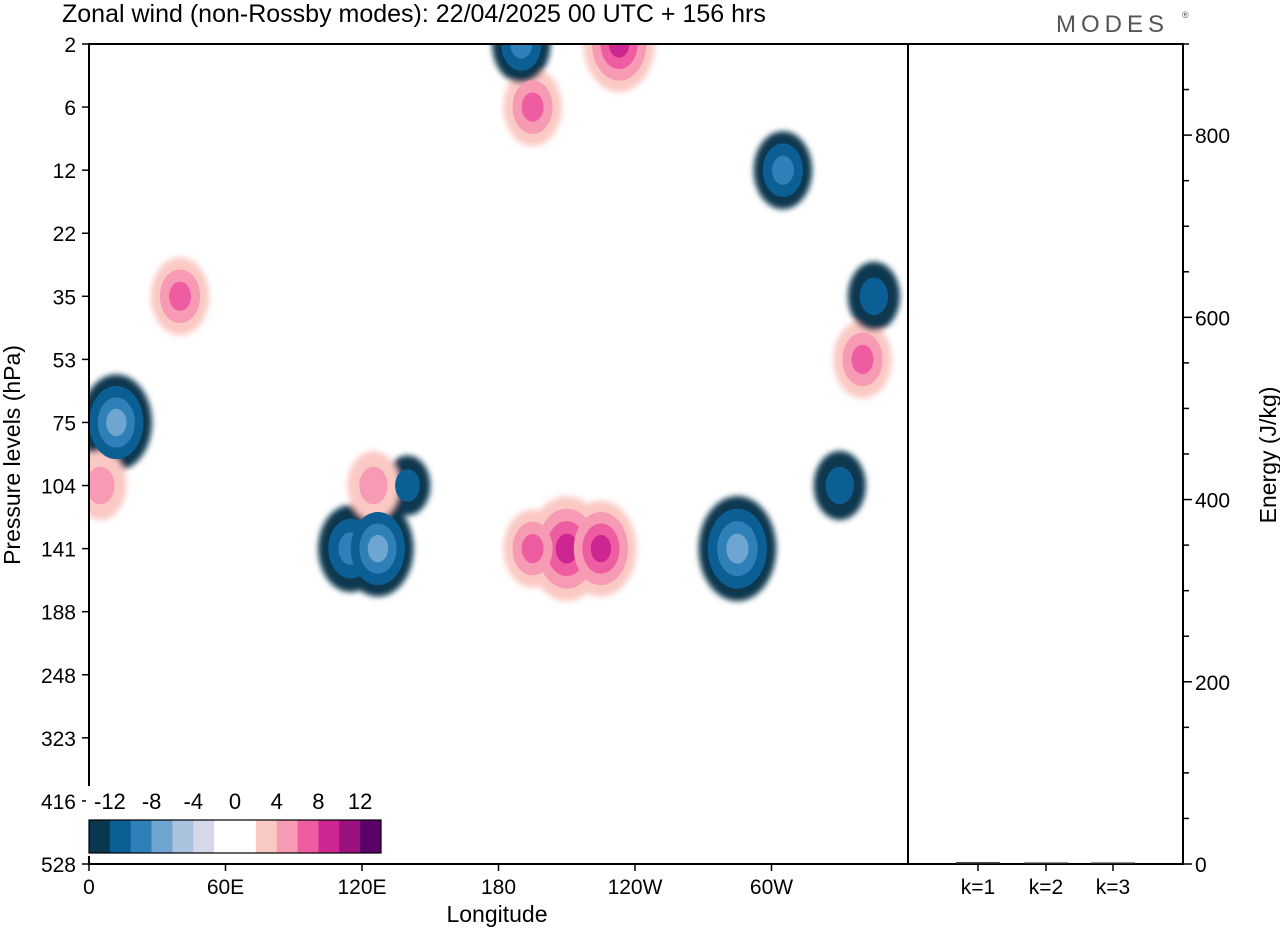 This screenshot has height=930, width=1280. What do you see at coordinates (771, 887) in the screenshot?
I see `x-tick-label: 60W` at bounding box center [771, 887].